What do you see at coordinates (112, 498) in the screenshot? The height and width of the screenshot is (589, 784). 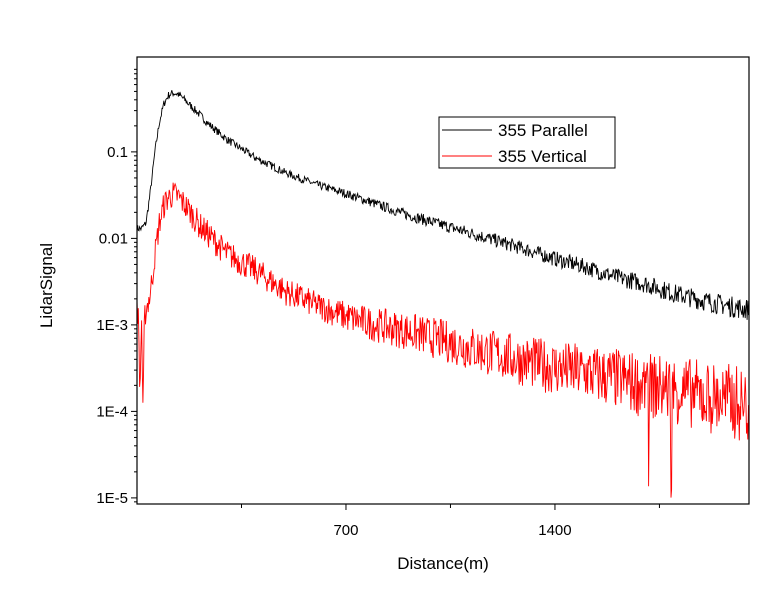 I see `y-tick-label: 1E-5` at bounding box center [112, 498].